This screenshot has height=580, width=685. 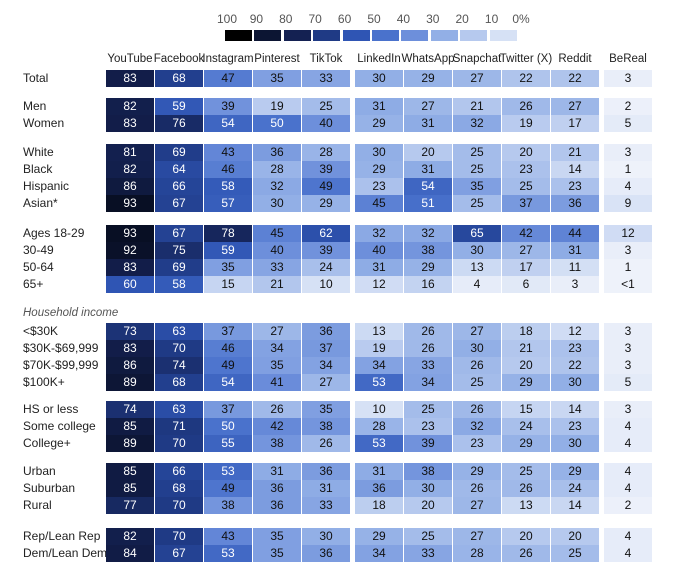 I want to click on heatmap-cell: 5, so click(x=628, y=382).